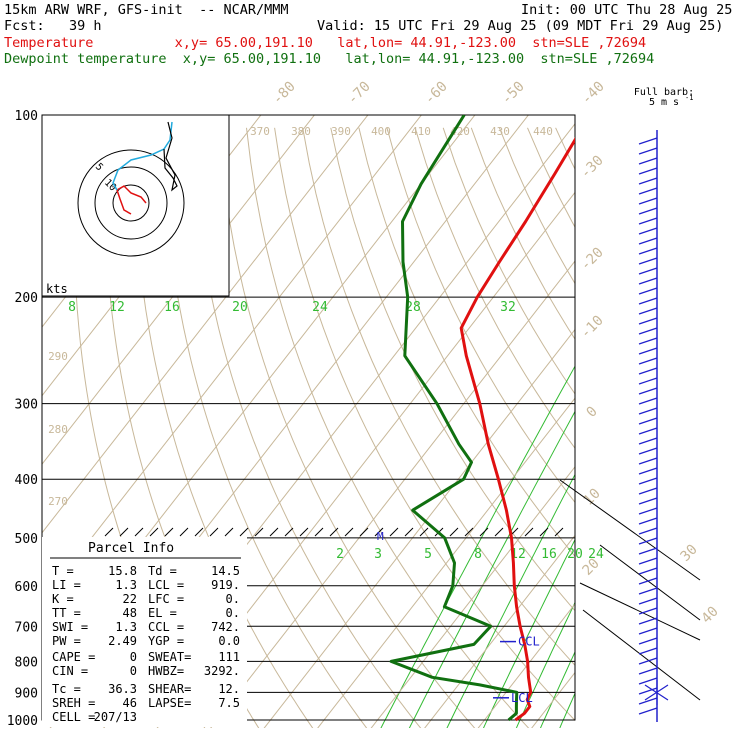 The image size is (740, 740). I want to click on pressure-label: 100, so click(26, 116).